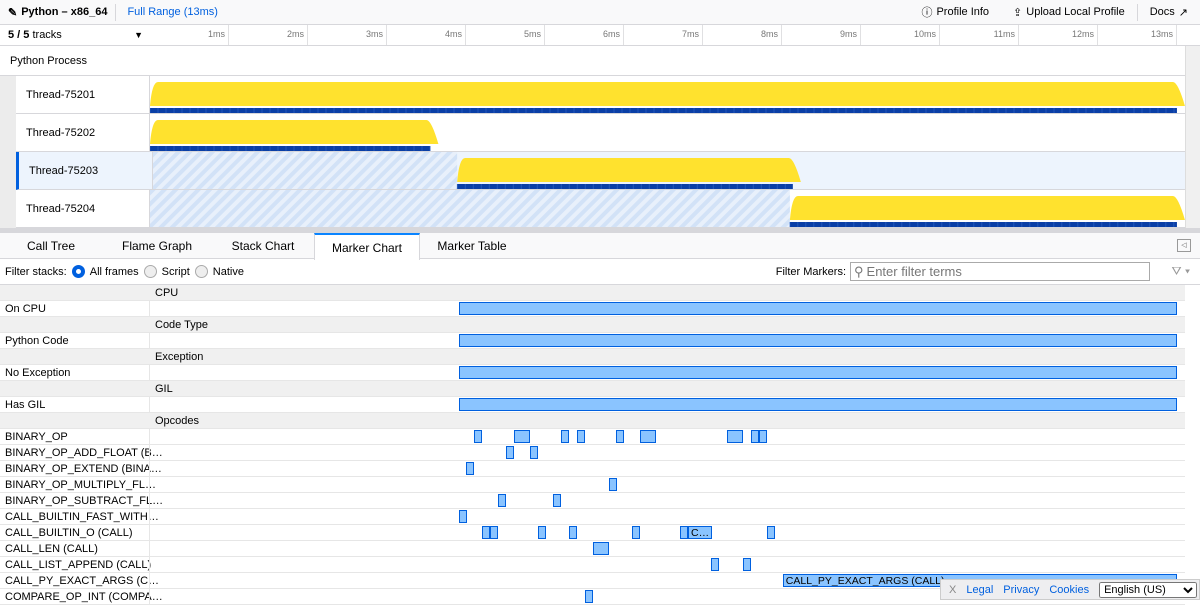 The image size is (1200, 605). Describe the element at coordinates (953, 589) in the screenshot. I see `close-icon: X` at that location.